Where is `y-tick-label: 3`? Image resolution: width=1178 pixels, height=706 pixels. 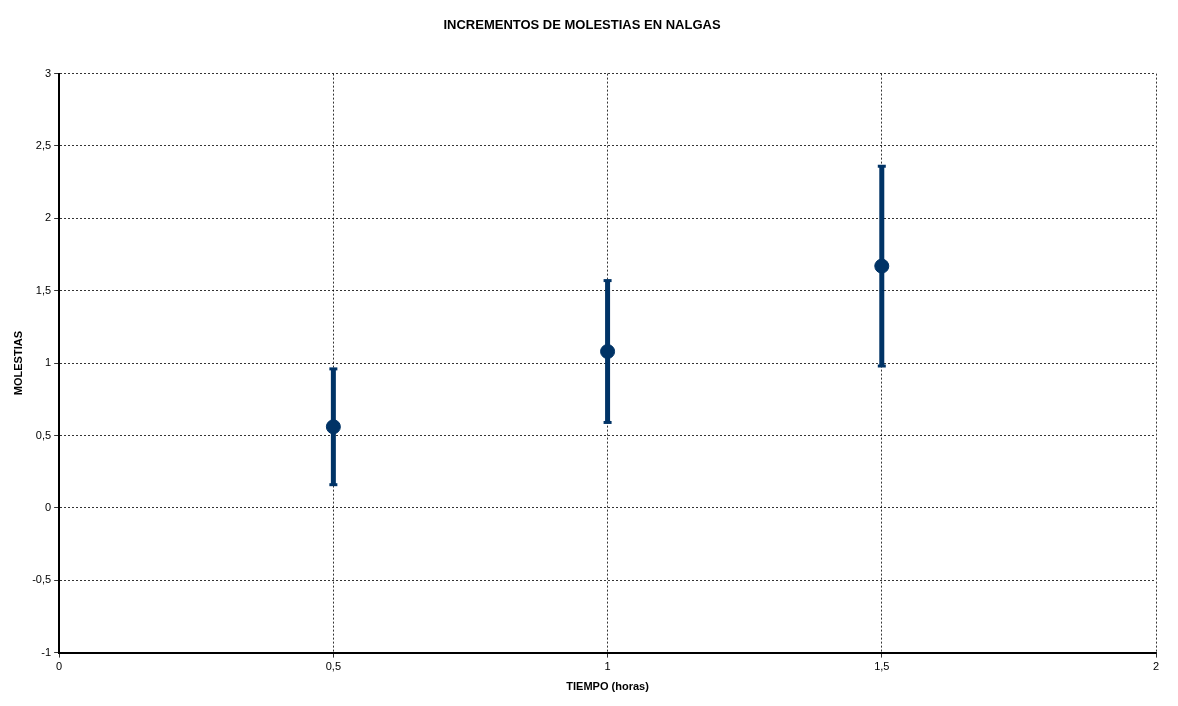 y-tick-label: 3 is located at coordinates (48, 72).